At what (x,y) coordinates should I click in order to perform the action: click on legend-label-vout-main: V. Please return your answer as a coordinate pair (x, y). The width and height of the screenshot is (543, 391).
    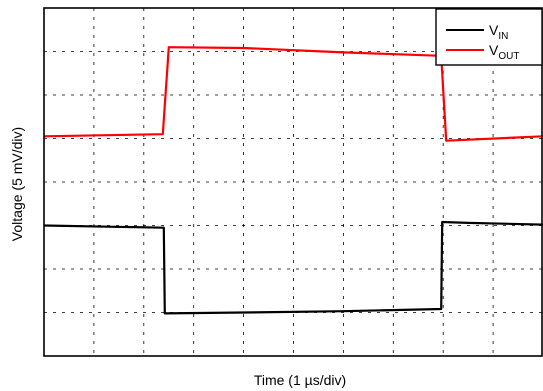
    Looking at the image, I should click on (494, 50).